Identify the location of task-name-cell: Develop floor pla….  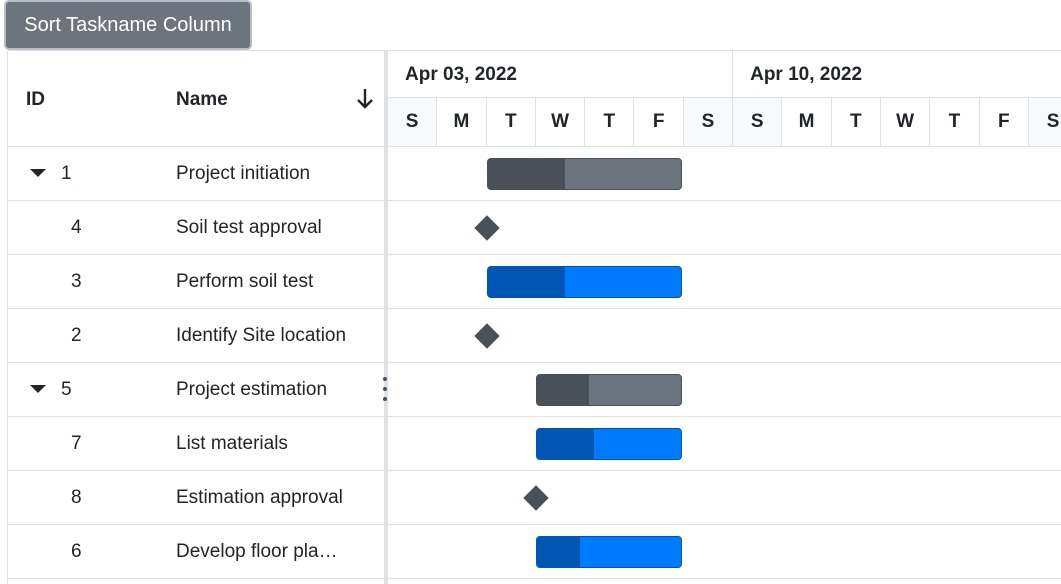
(257, 551).